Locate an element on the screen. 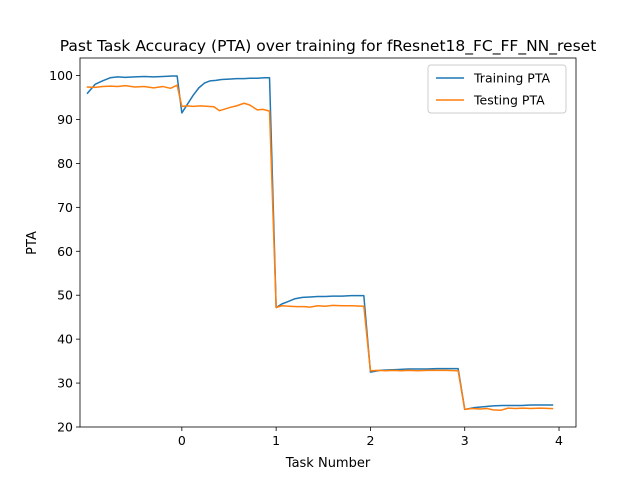 This screenshot has width=640, height=480. legend: Training PTA Testing PTA is located at coordinates (497, 89).